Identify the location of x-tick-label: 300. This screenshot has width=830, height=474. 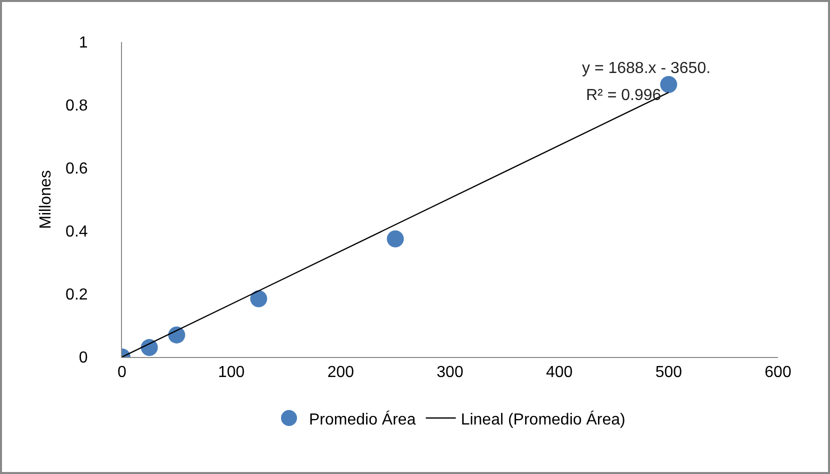
(450, 373).